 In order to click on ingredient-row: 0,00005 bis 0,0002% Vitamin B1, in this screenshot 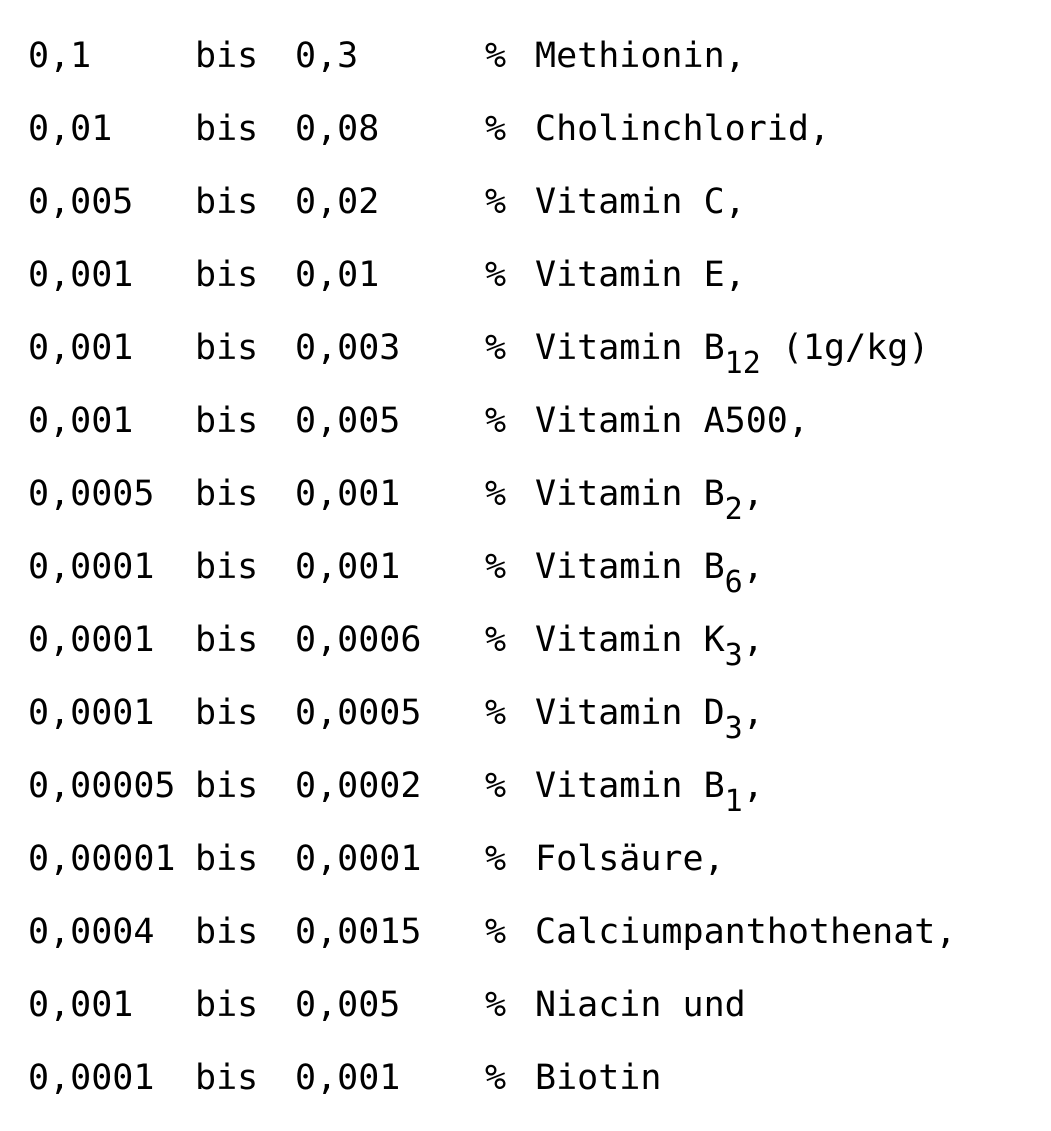, I will do `click(525, 802)`.